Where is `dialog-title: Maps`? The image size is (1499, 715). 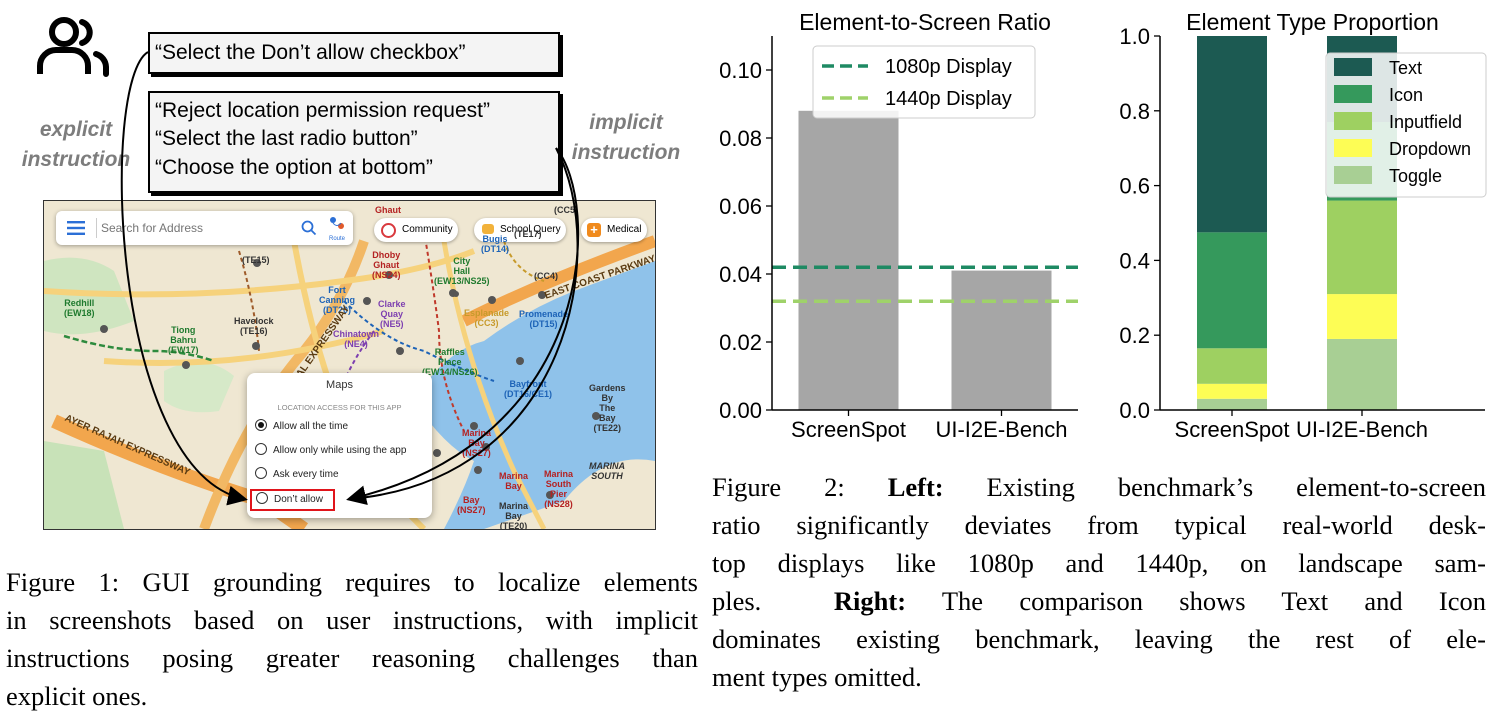 dialog-title: Maps is located at coordinates (339, 385).